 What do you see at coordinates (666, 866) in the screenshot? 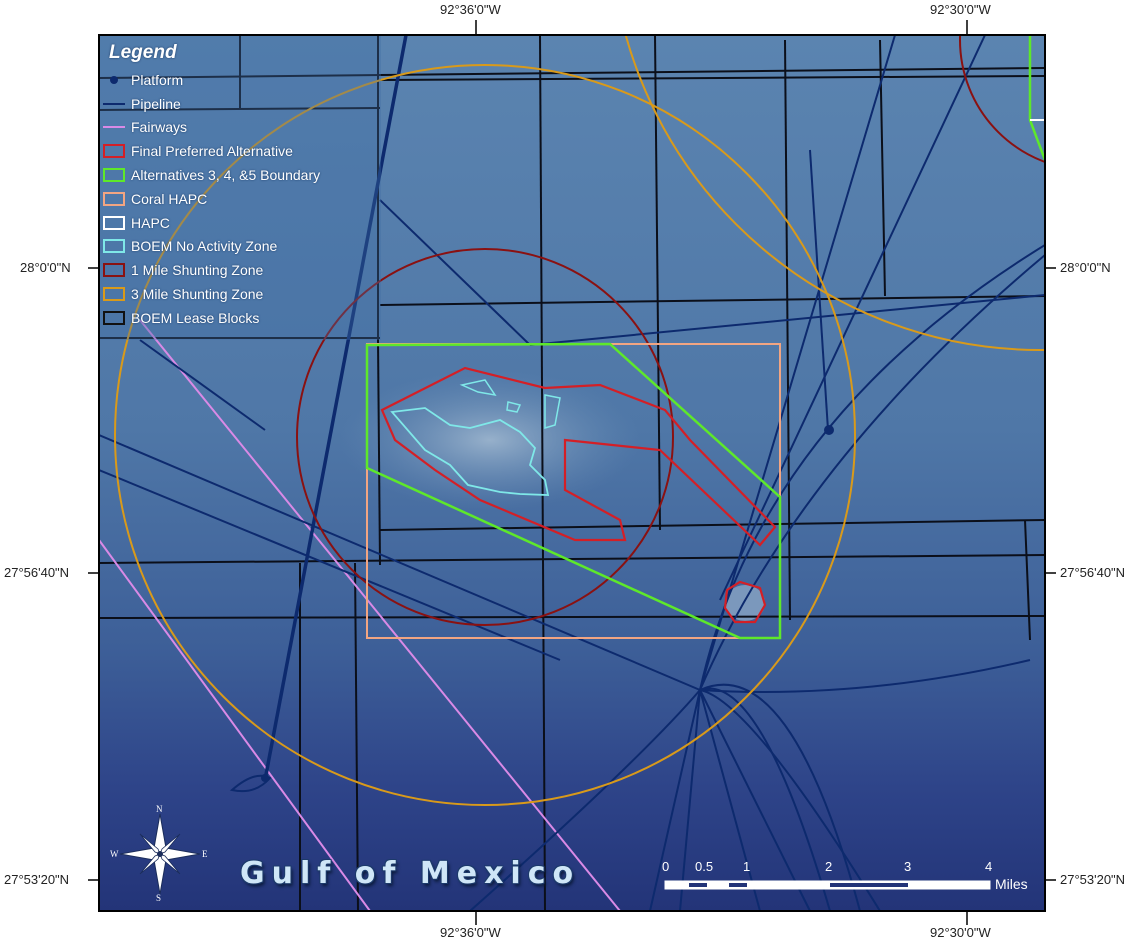
I see `scale-tick-label: 0` at bounding box center [666, 866].